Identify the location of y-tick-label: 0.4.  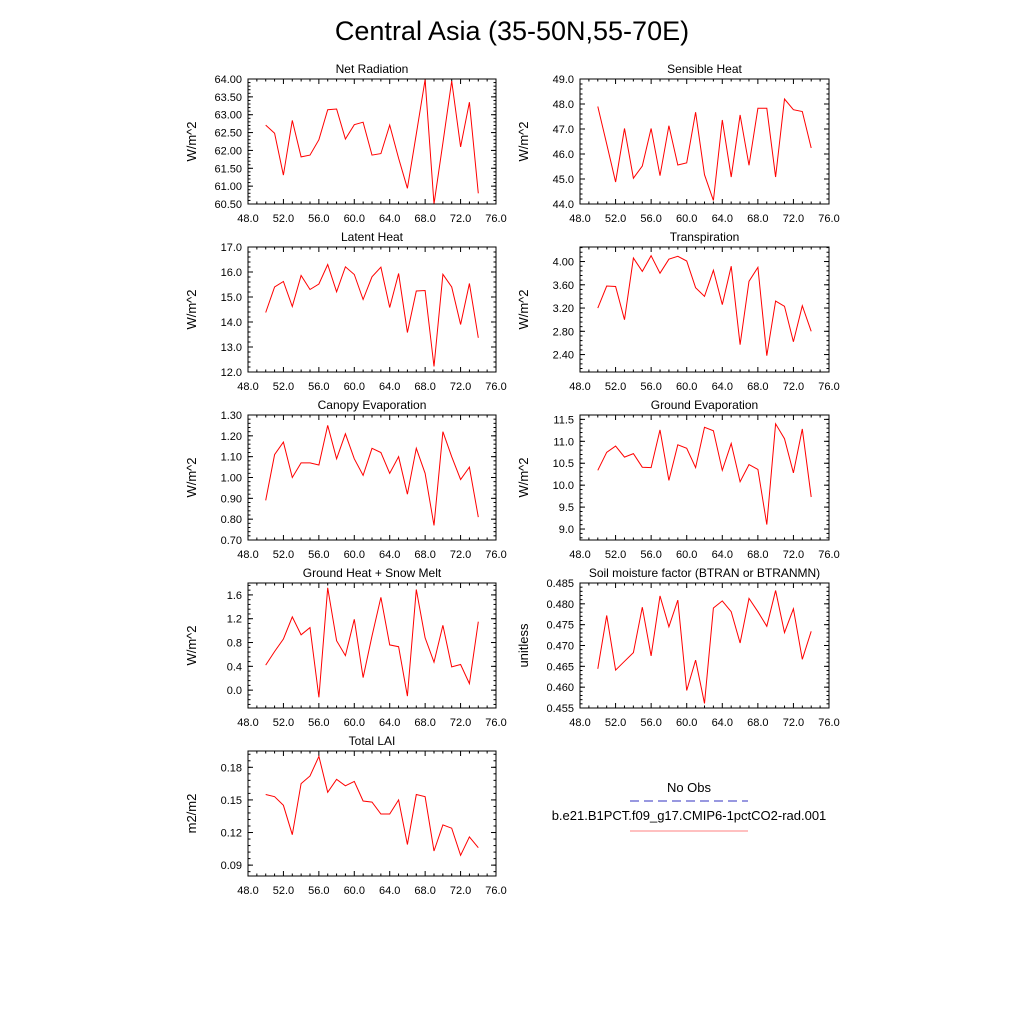
(234, 667).